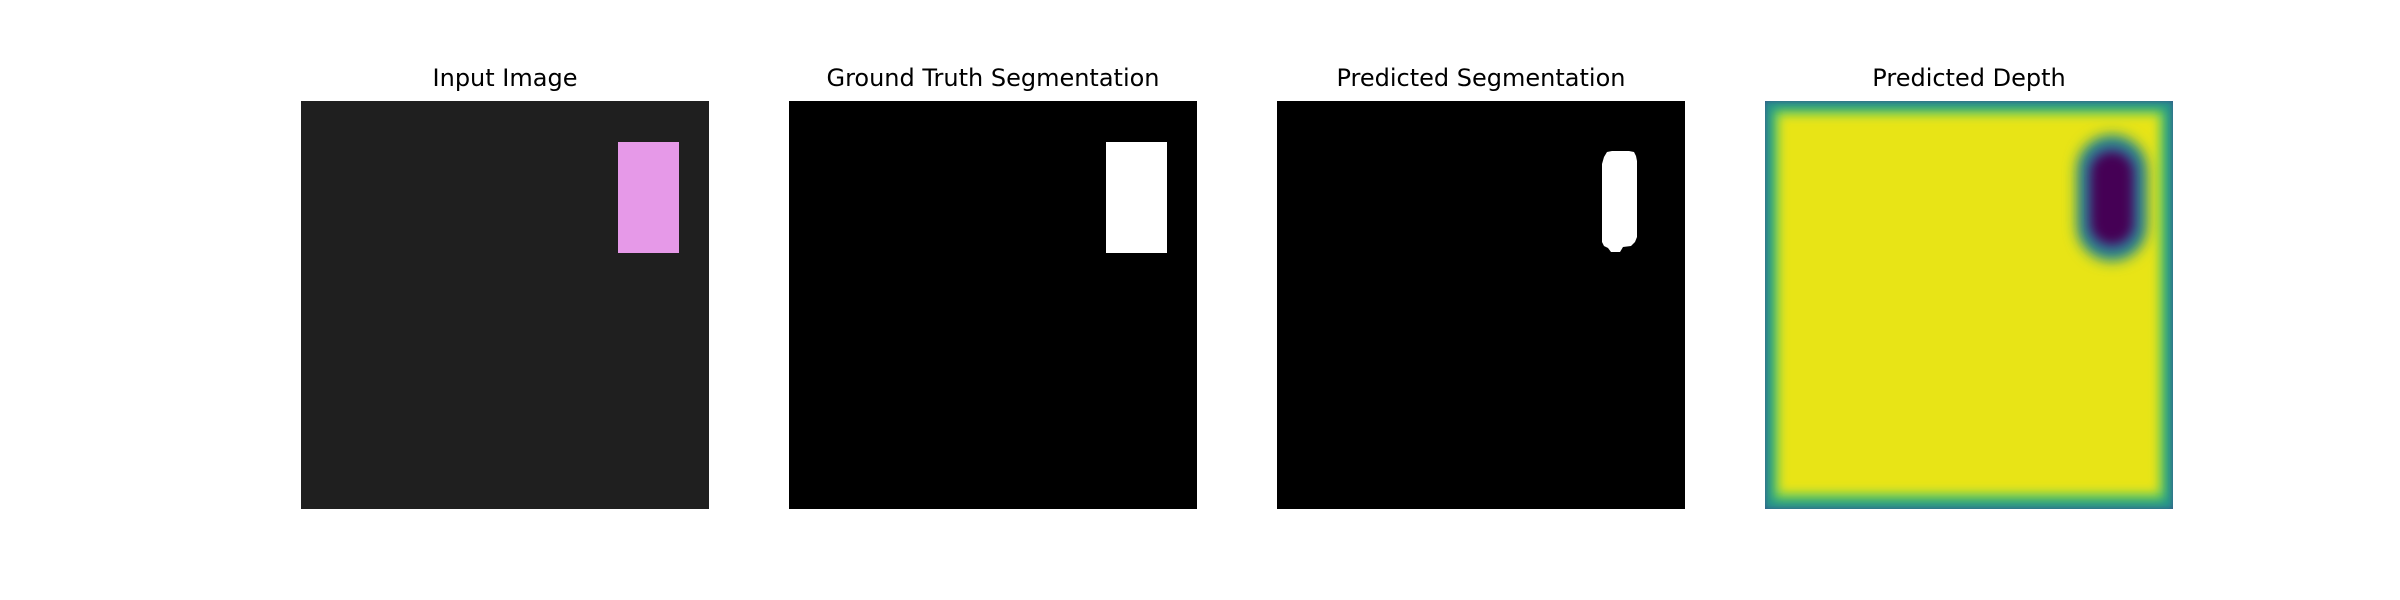 Image resolution: width=2400 pixels, height=600 pixels. I want to click on depth-blob-core, so click(2112, 198).